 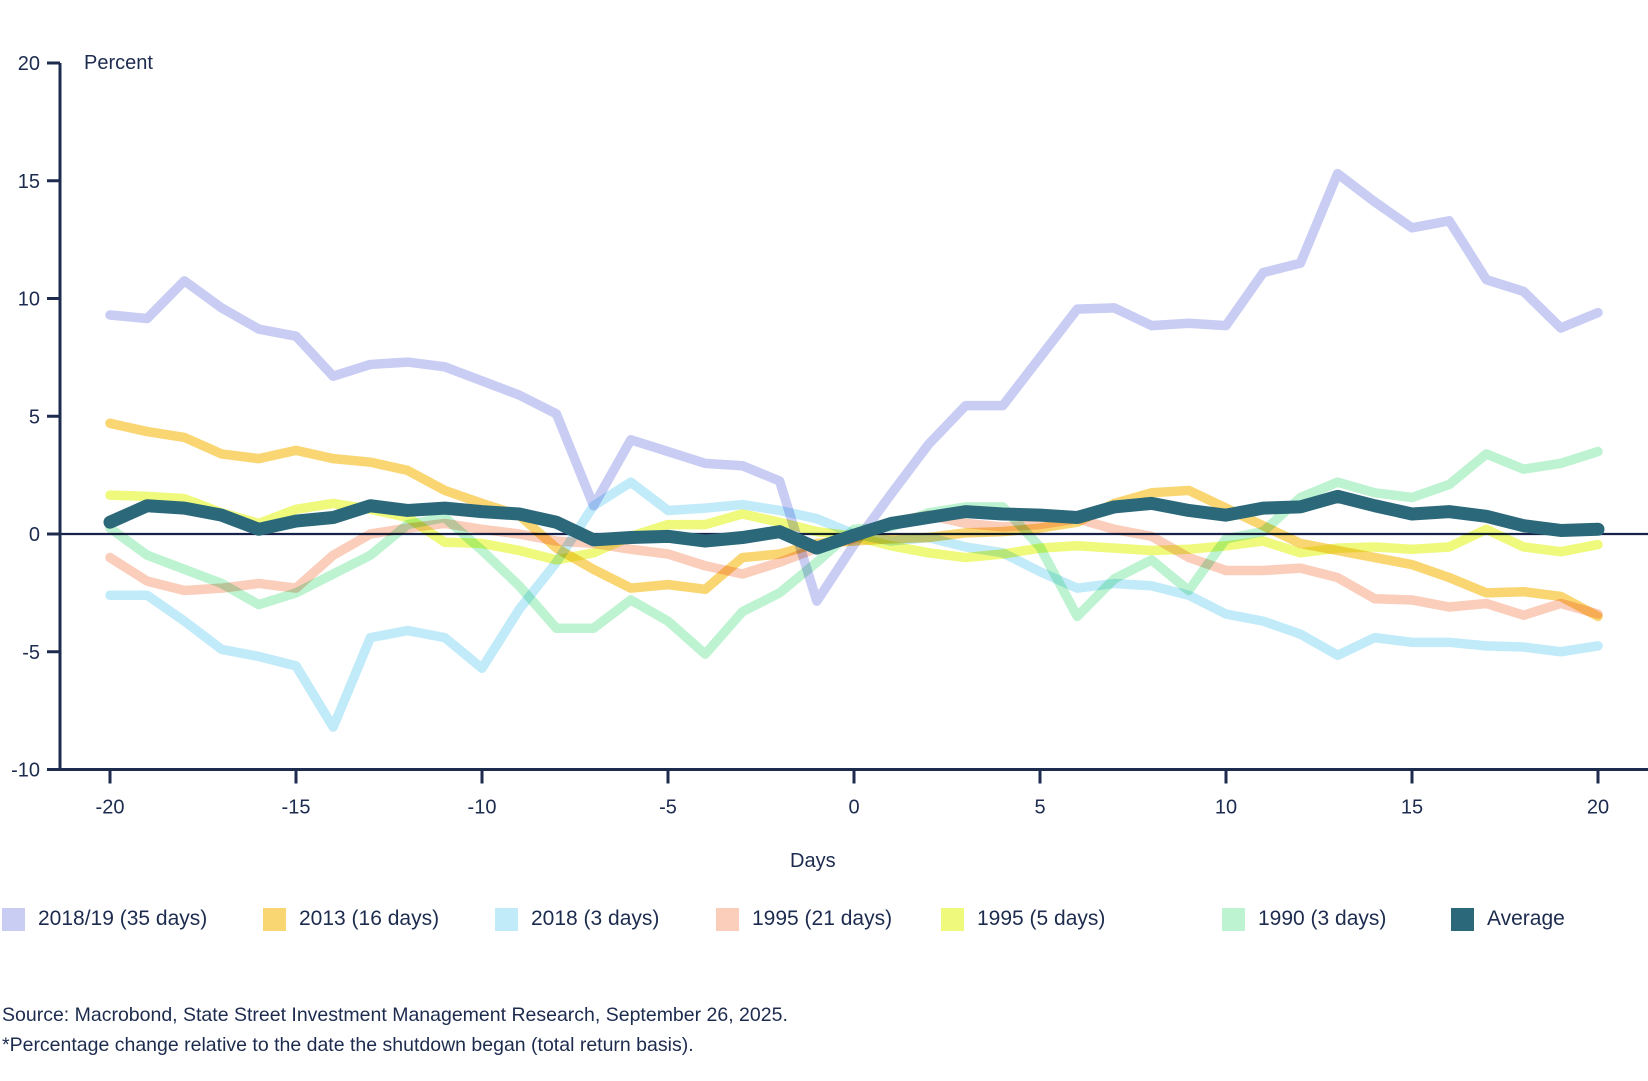 I want to click on y-tick-label: 15, so click(x=29, y=182).